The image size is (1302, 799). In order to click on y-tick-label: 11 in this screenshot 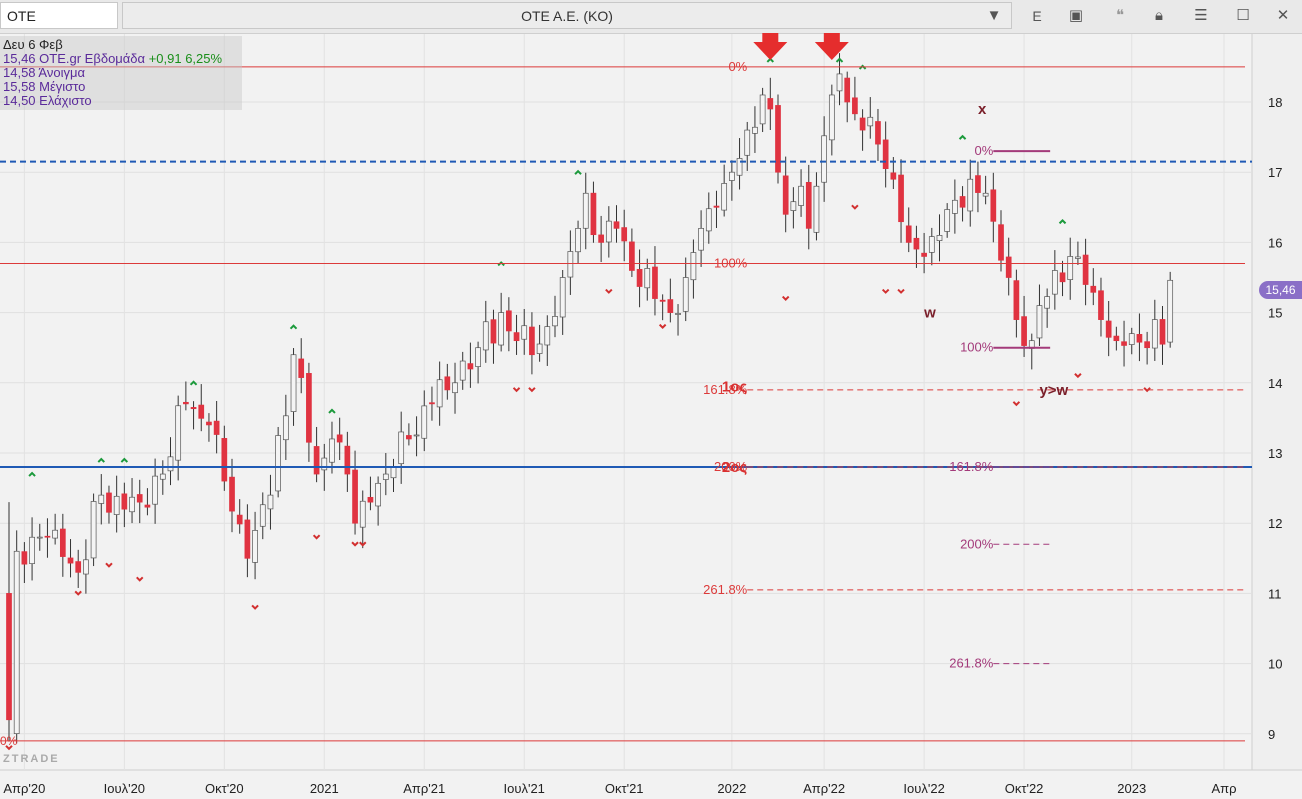, I will do `click(1275, 593)`.